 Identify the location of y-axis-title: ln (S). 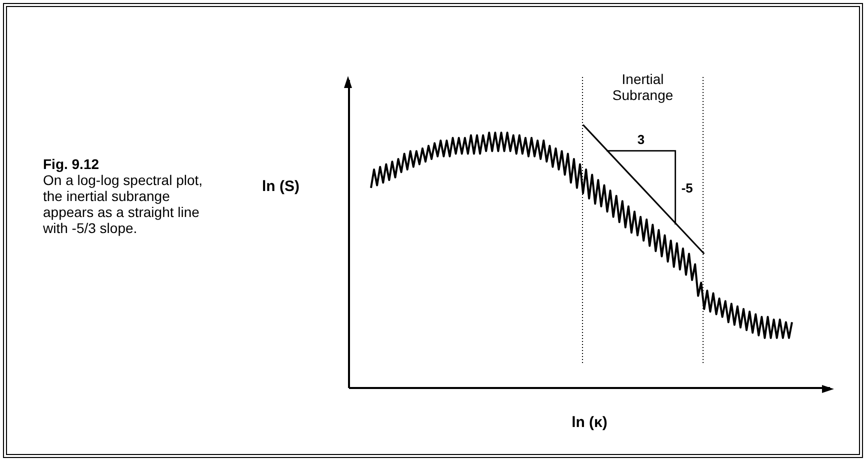
(281, 186).